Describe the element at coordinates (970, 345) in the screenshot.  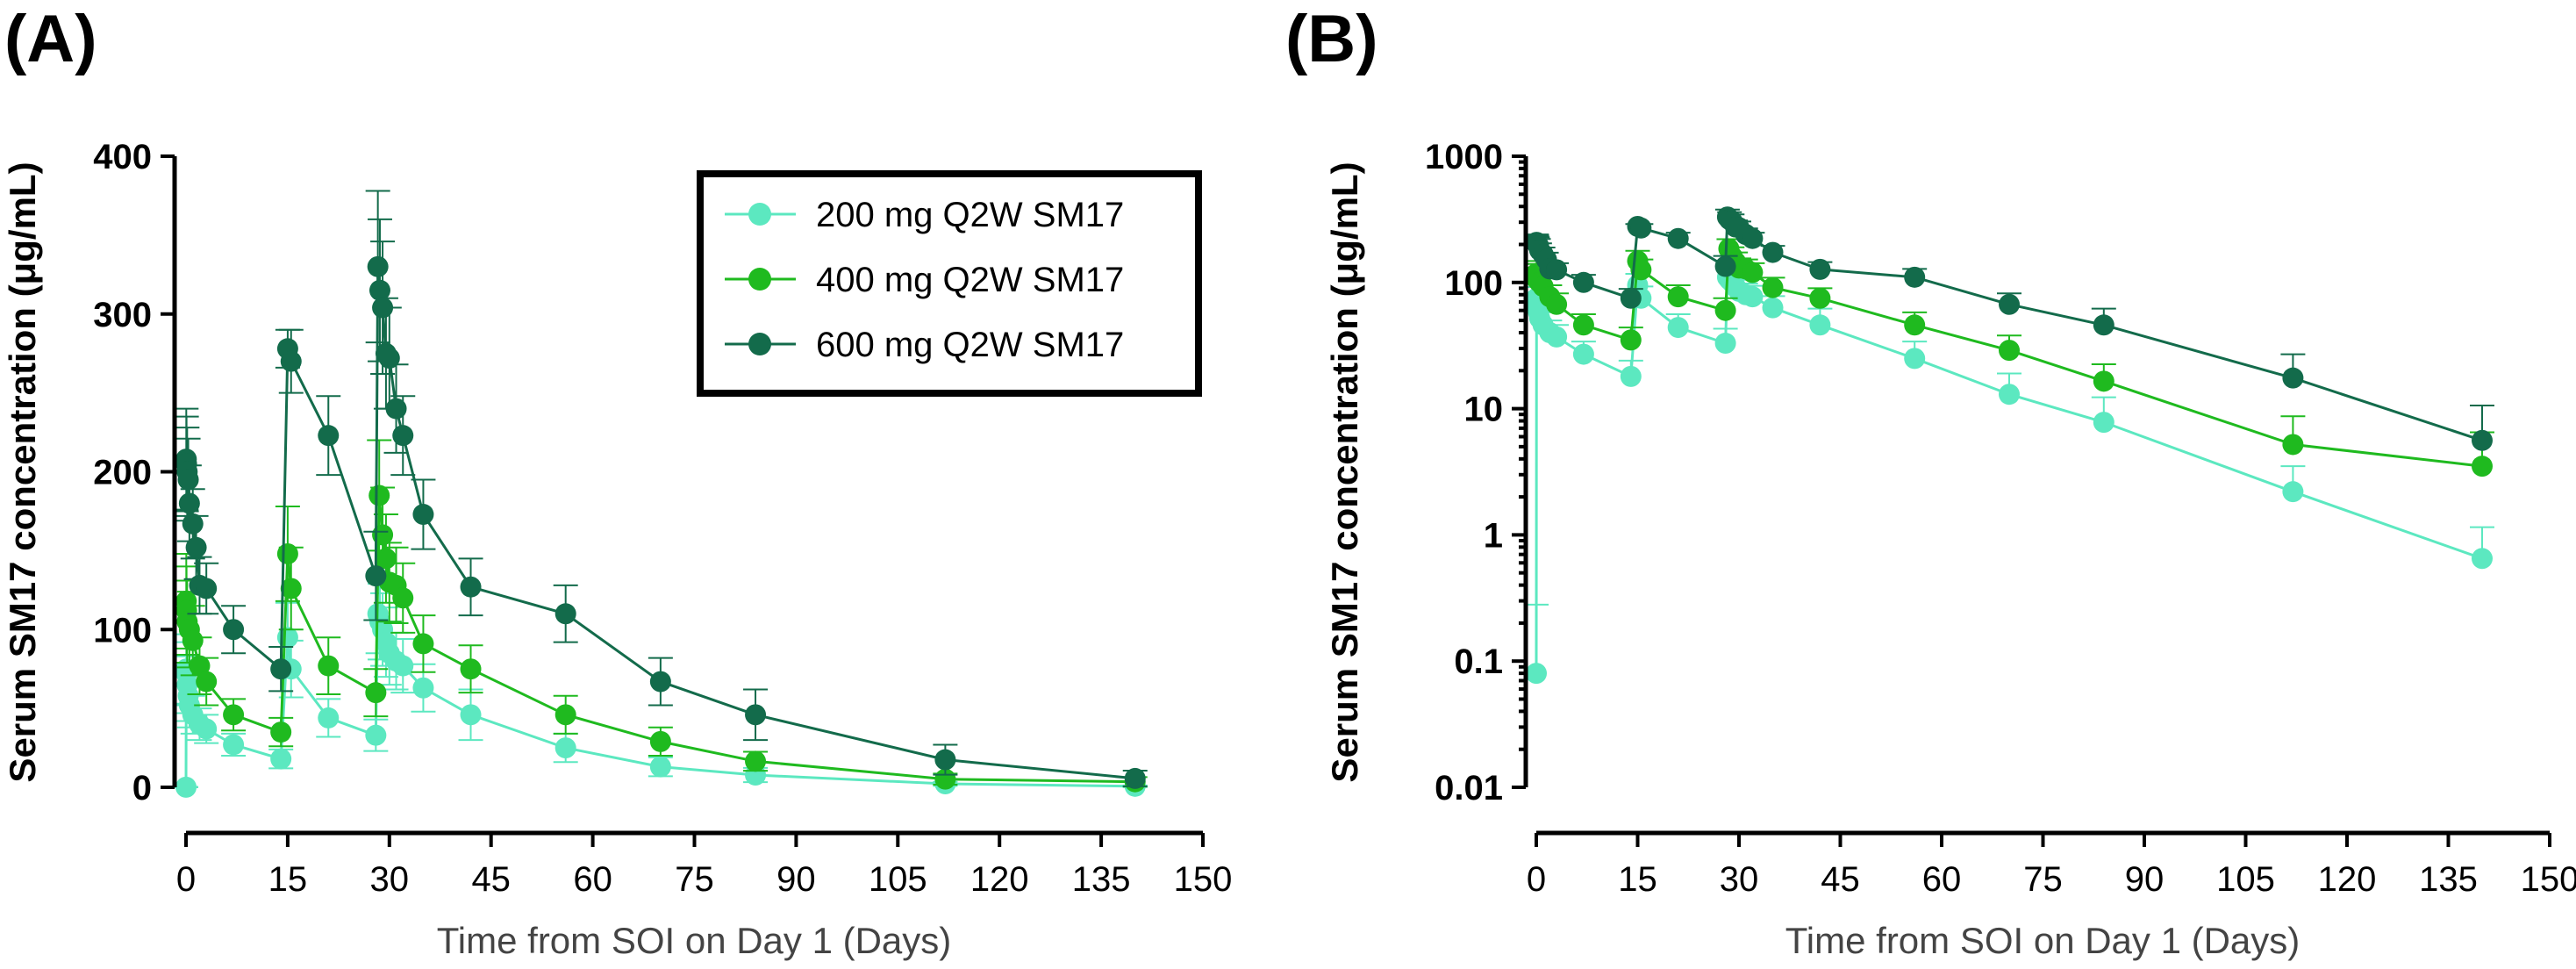
I see `legend-label-600mg: 600 mg Q2W SM17` at that location.